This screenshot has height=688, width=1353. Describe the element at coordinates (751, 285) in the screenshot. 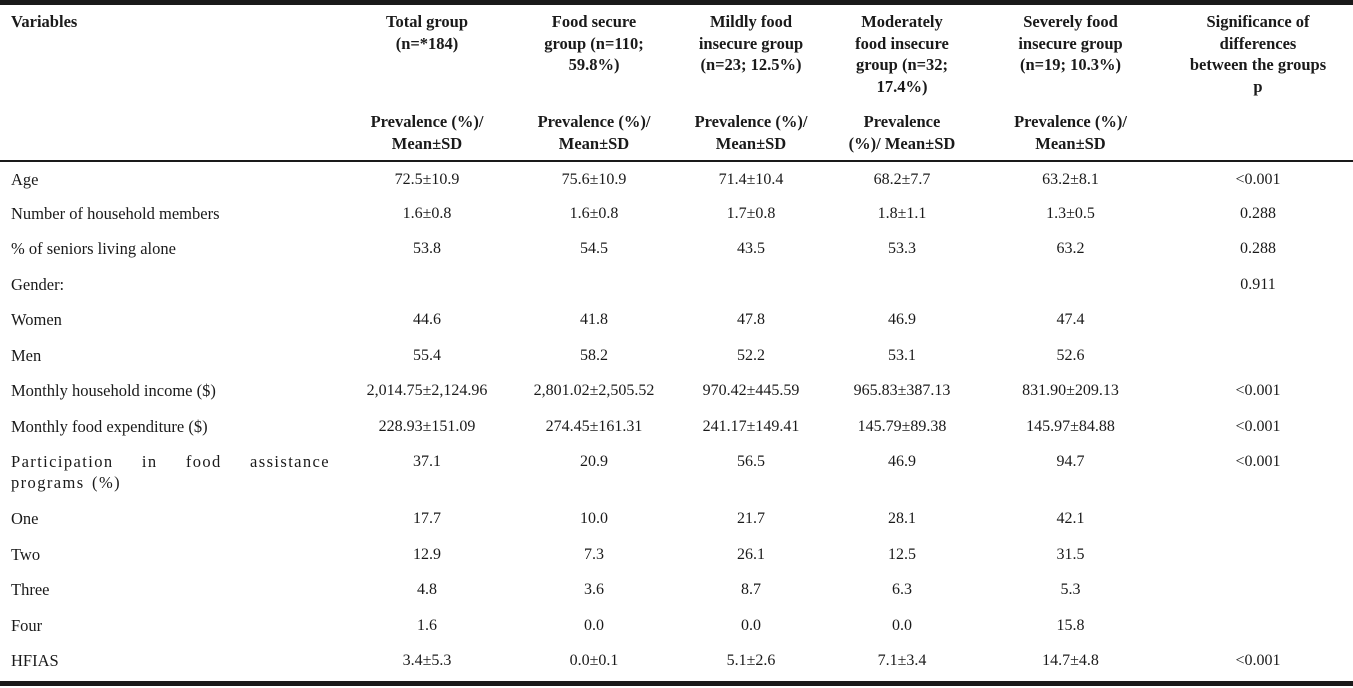

I see `cell-mild` at that location.